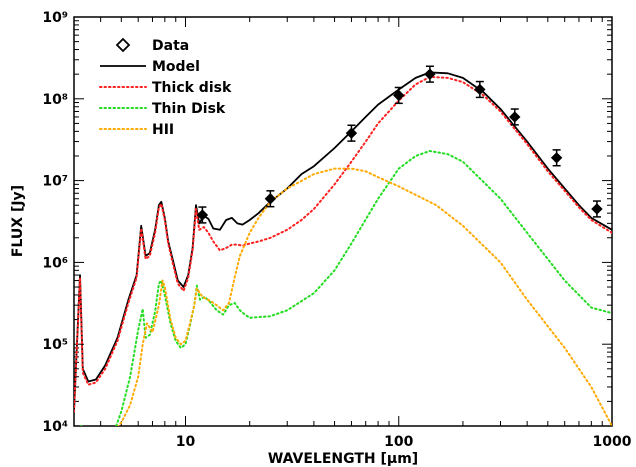 The width and height of the screenshot is (636, 467). Describe the element at coordinates (186, 442) in the screenshot. I see `x-tick-label: 10` at that location.